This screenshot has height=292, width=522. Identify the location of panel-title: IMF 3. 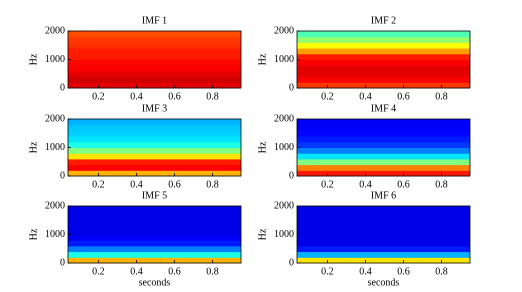
(154, 108).